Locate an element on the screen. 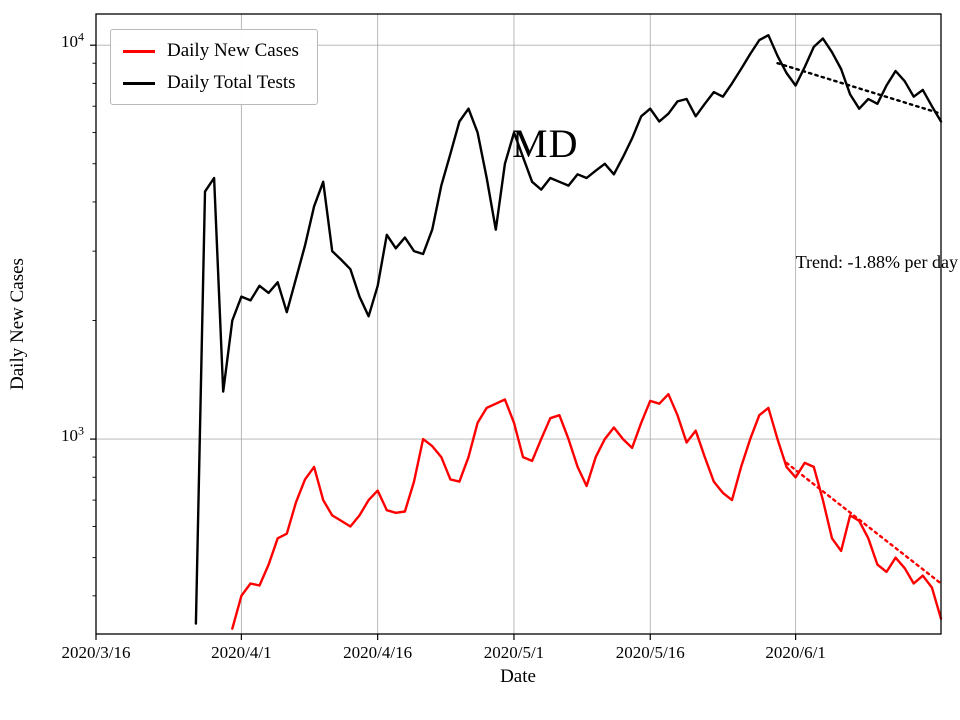 The image size is (960, 720). x-tick-label: 2020/5/1 is located at coordinates (514, 652).